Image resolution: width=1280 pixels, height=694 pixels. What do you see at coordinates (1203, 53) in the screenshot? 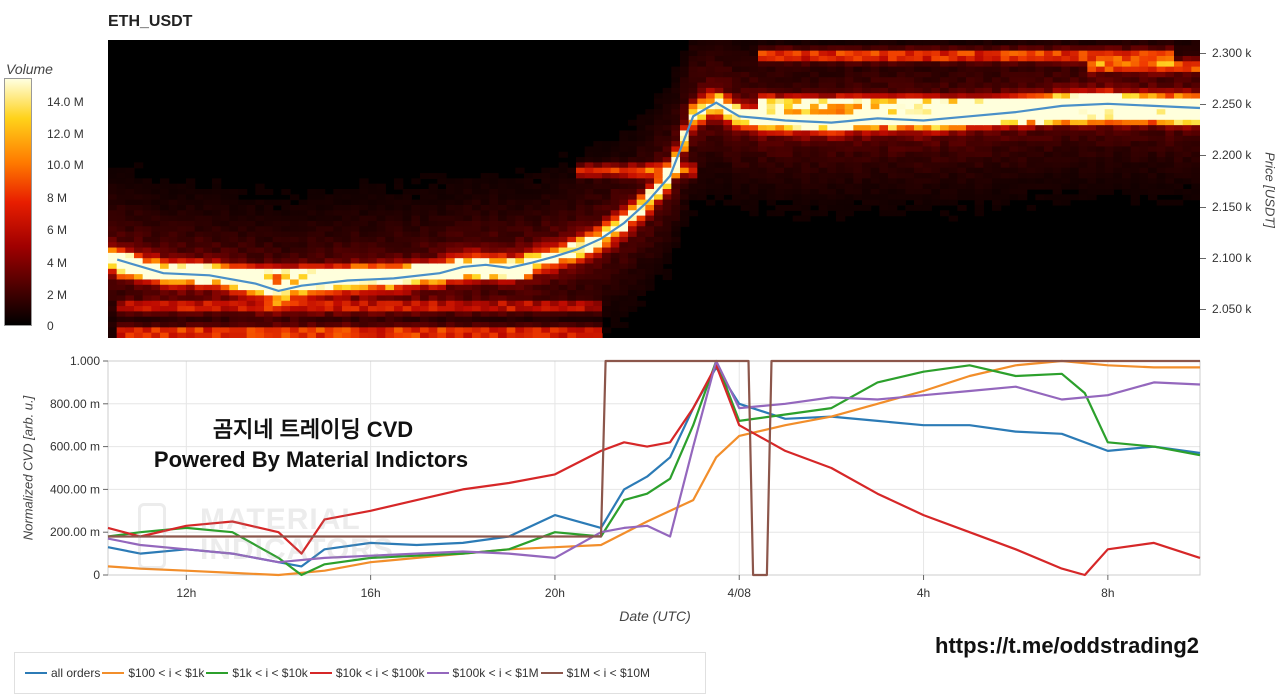
I see `price-tick-mark` at bounding box center [1203, 53].